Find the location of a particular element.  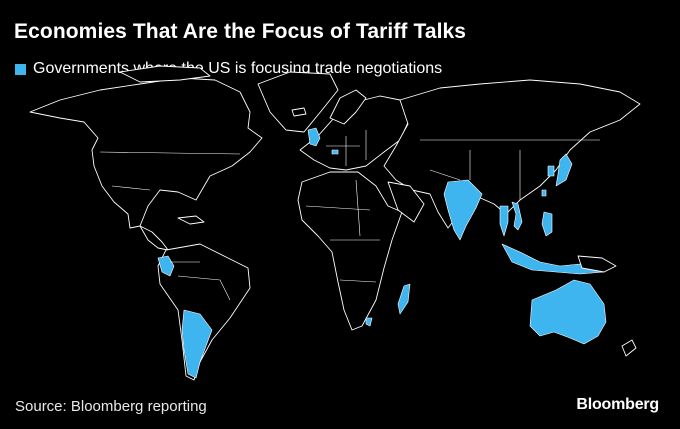

land-scandinavia is located at coordinates (348, 107).